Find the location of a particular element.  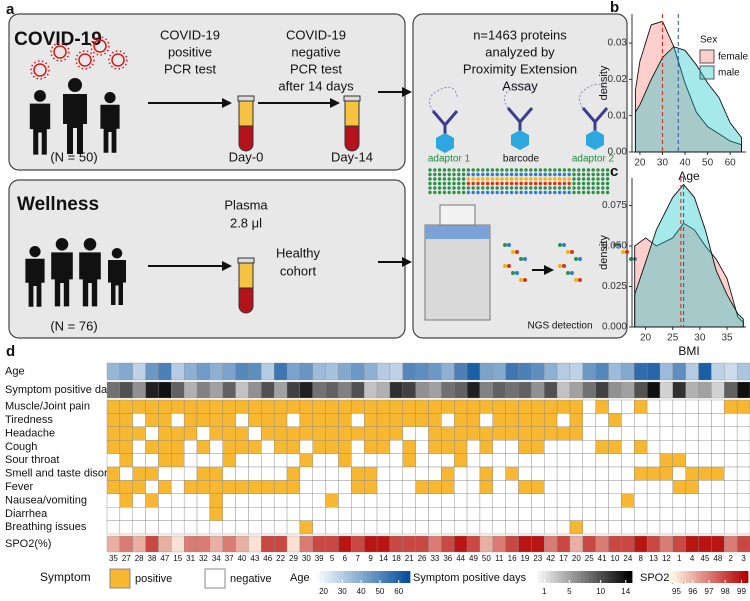

column-label: 18 is located at coordinates (396, 558).